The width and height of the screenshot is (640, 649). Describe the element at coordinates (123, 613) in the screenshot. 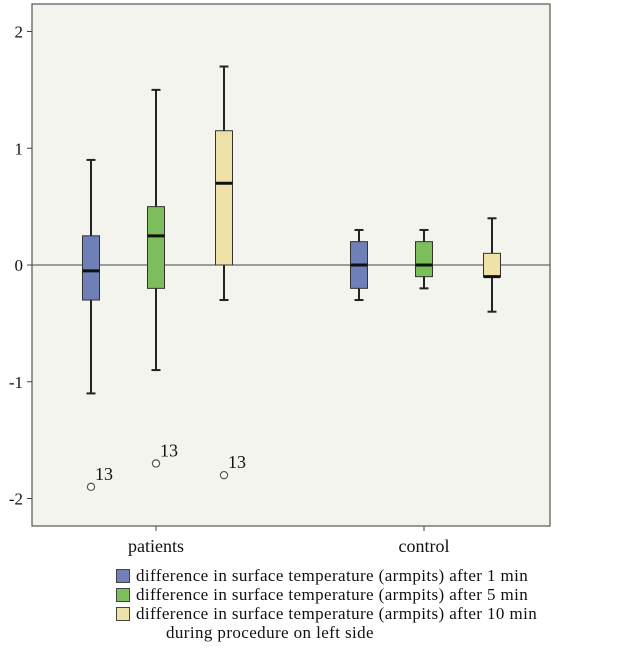

I see `legend-swatch-10min` at that location.